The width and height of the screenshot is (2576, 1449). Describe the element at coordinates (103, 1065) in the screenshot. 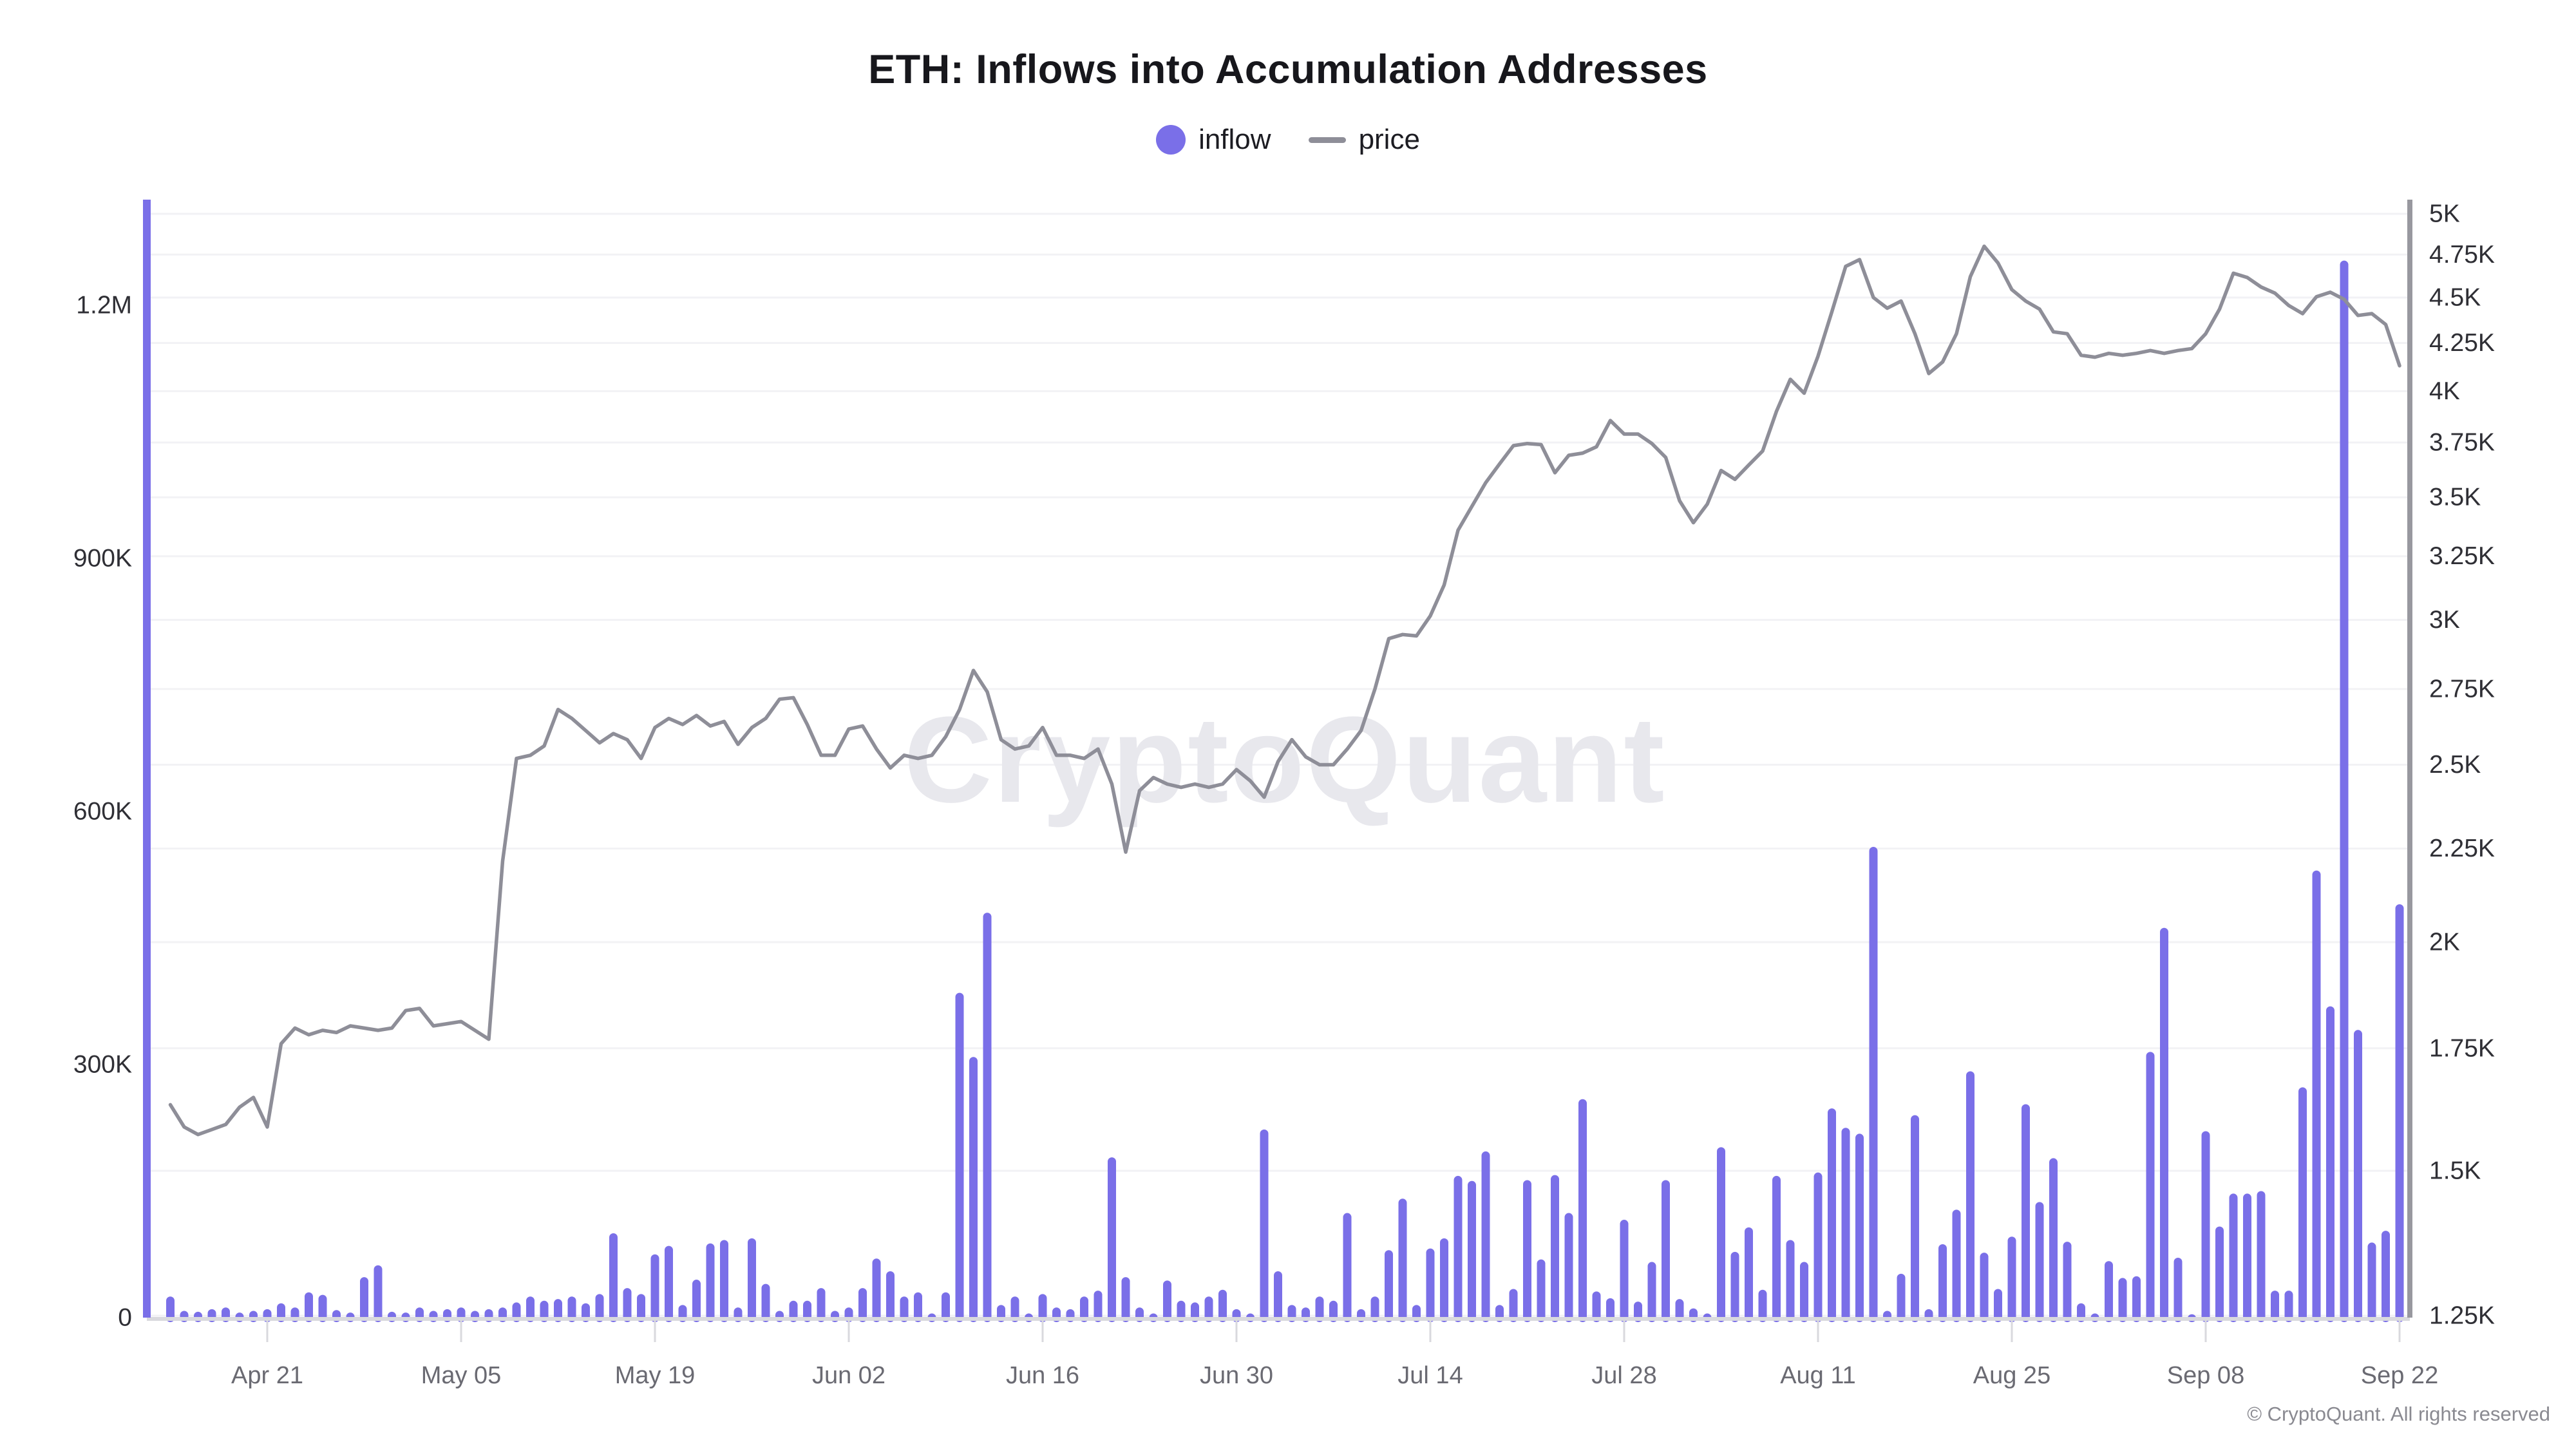

I see `left-axis-tick-label: 300K` at that location.